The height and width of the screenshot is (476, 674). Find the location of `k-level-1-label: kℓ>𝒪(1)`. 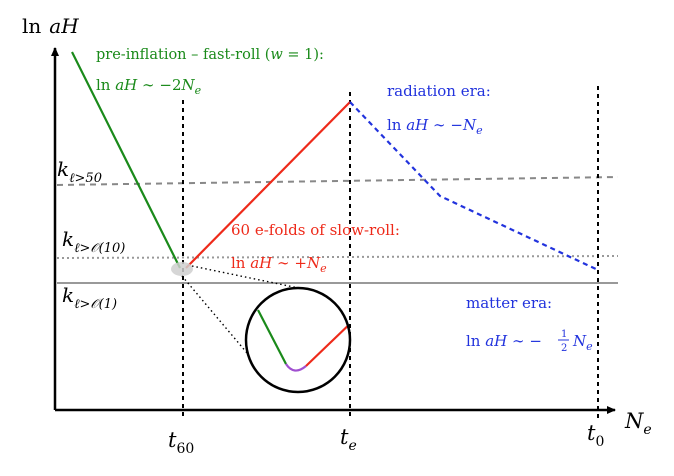

k-level-1-label: kℓ>𝒪(1) is located at coordinates (89, 297).